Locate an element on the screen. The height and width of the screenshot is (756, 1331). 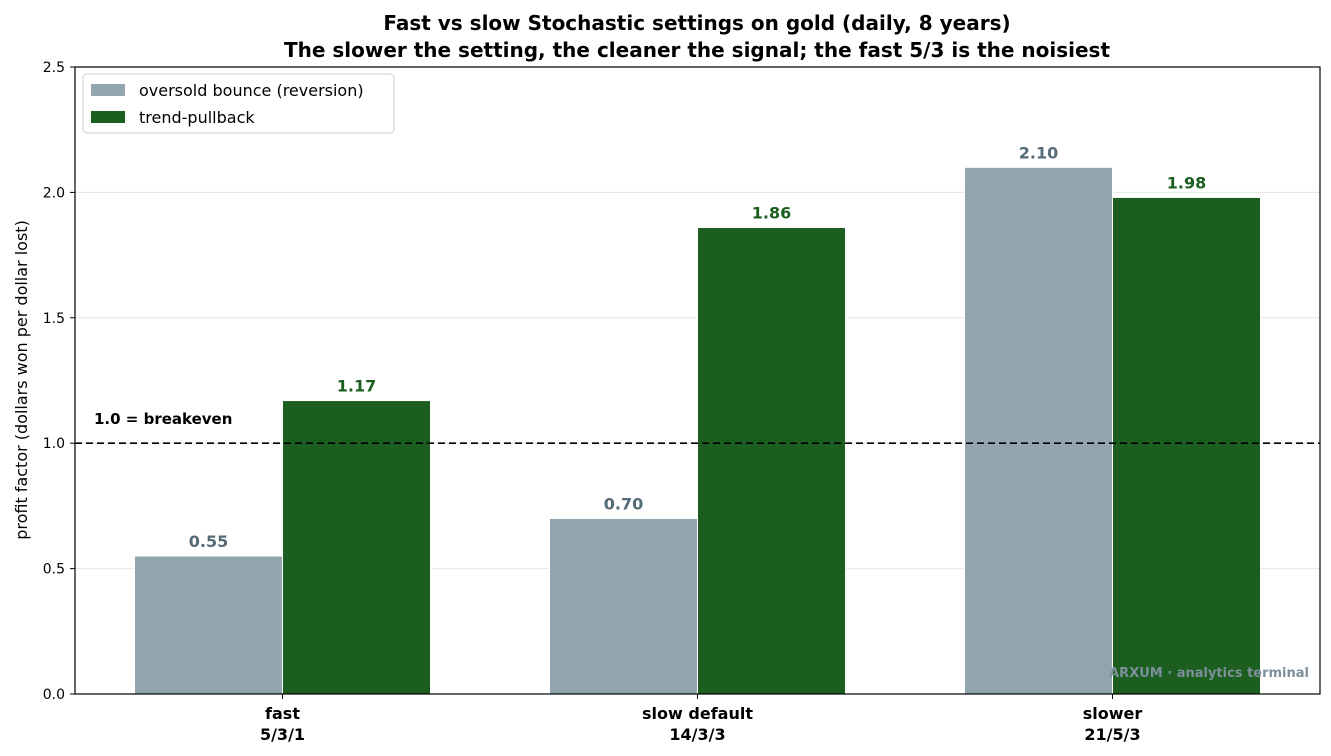
y-tick-label: 2.0 is located at coordinates (54, 193).